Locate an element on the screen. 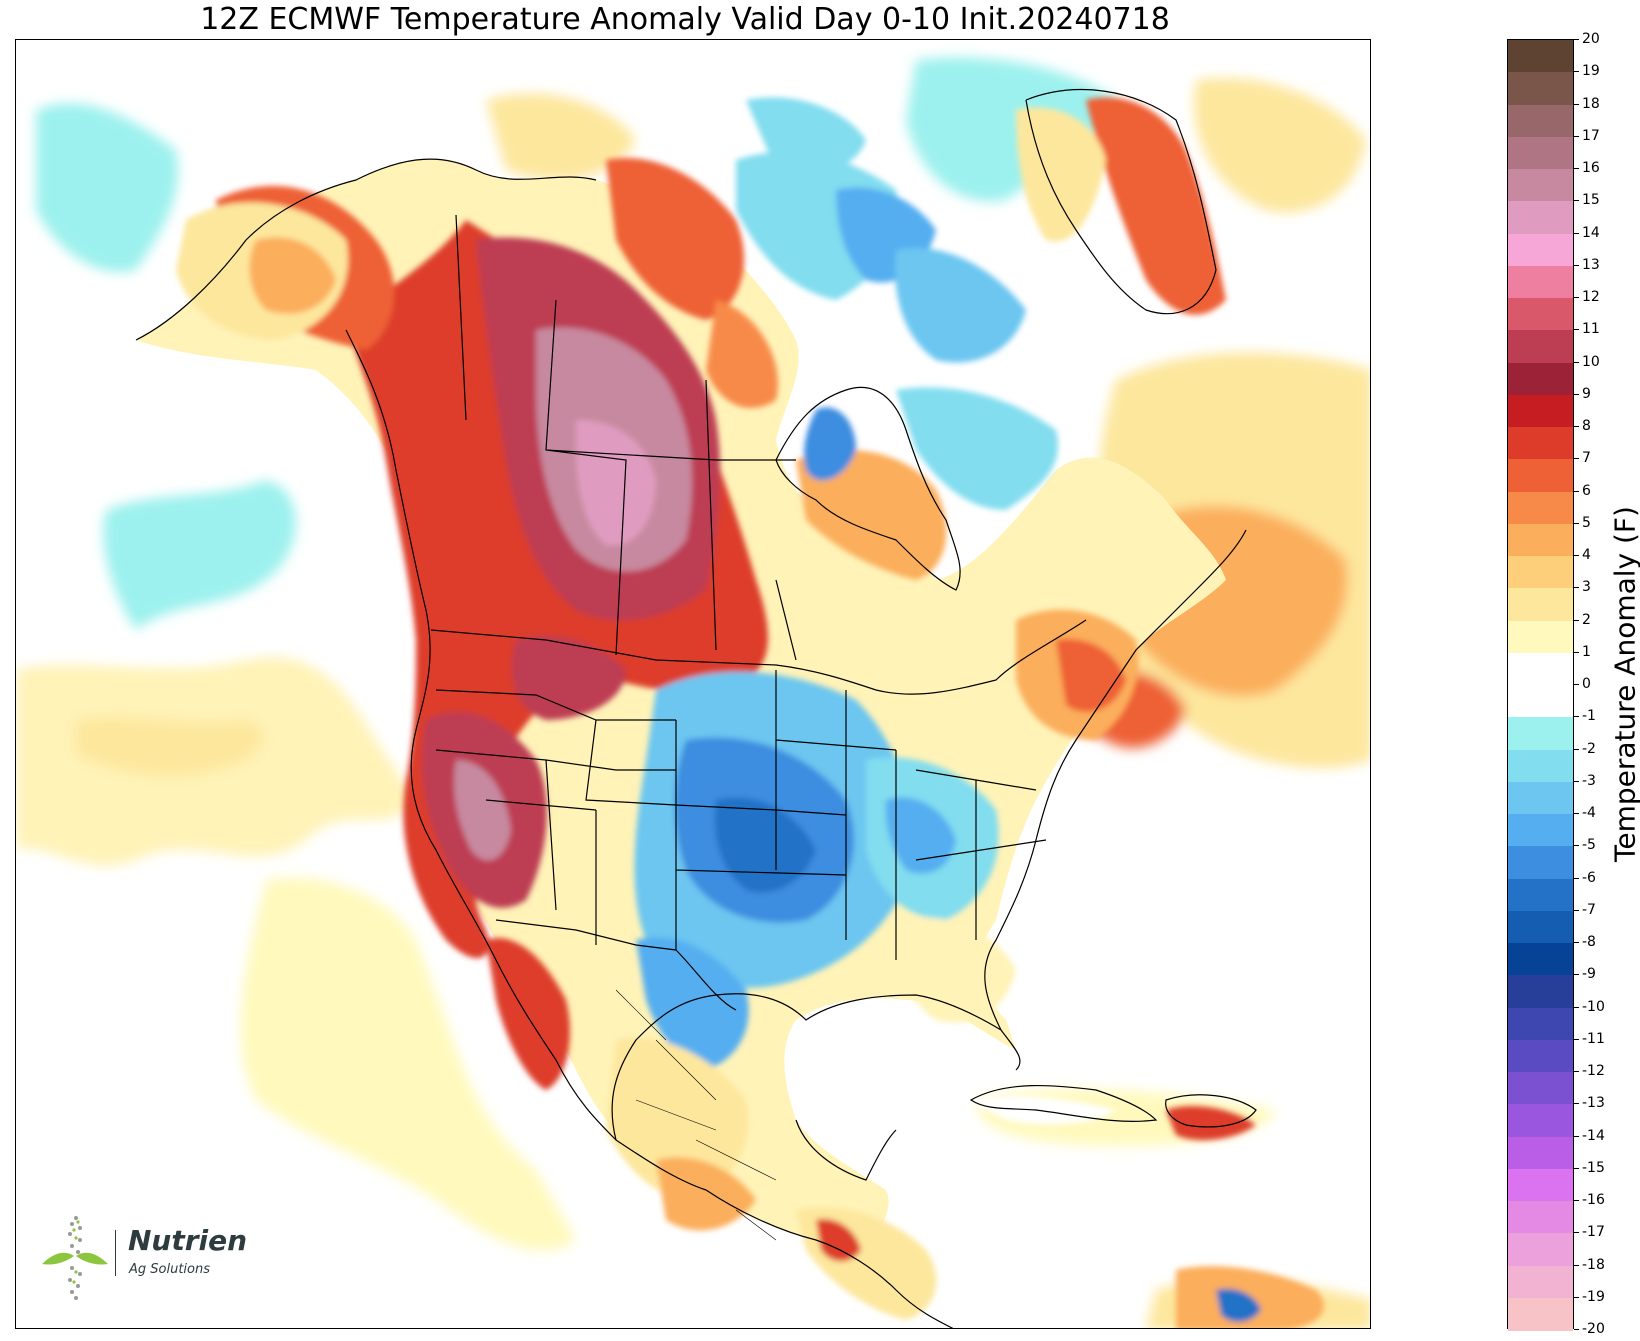 The image size is (1640, 1341). colorbar-tick-label: 4 is located at coordinates (1582, 555).